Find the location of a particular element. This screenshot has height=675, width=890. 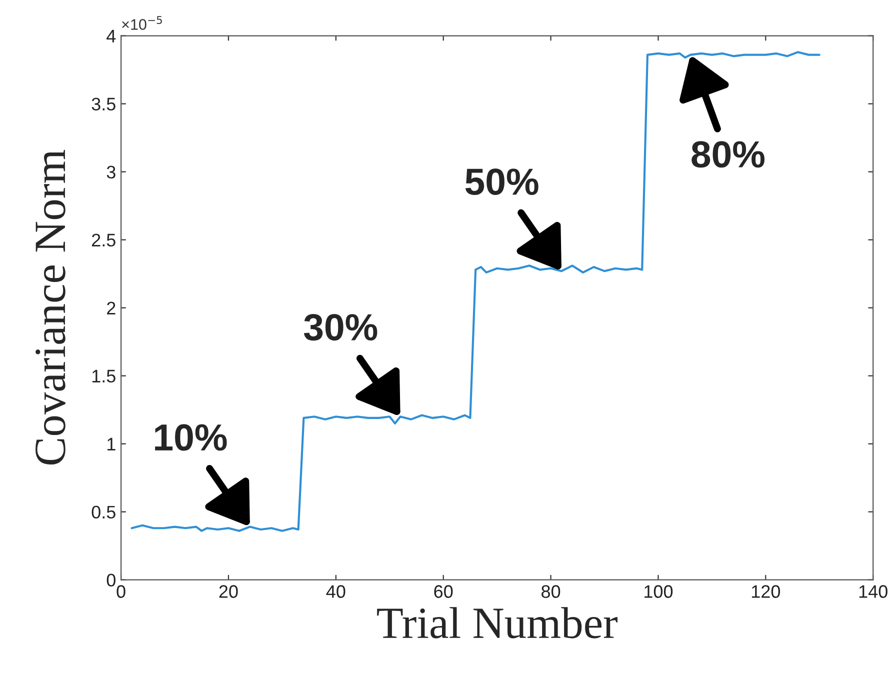

y-tick-label: 2.5 is located at coordinates (104, 240).